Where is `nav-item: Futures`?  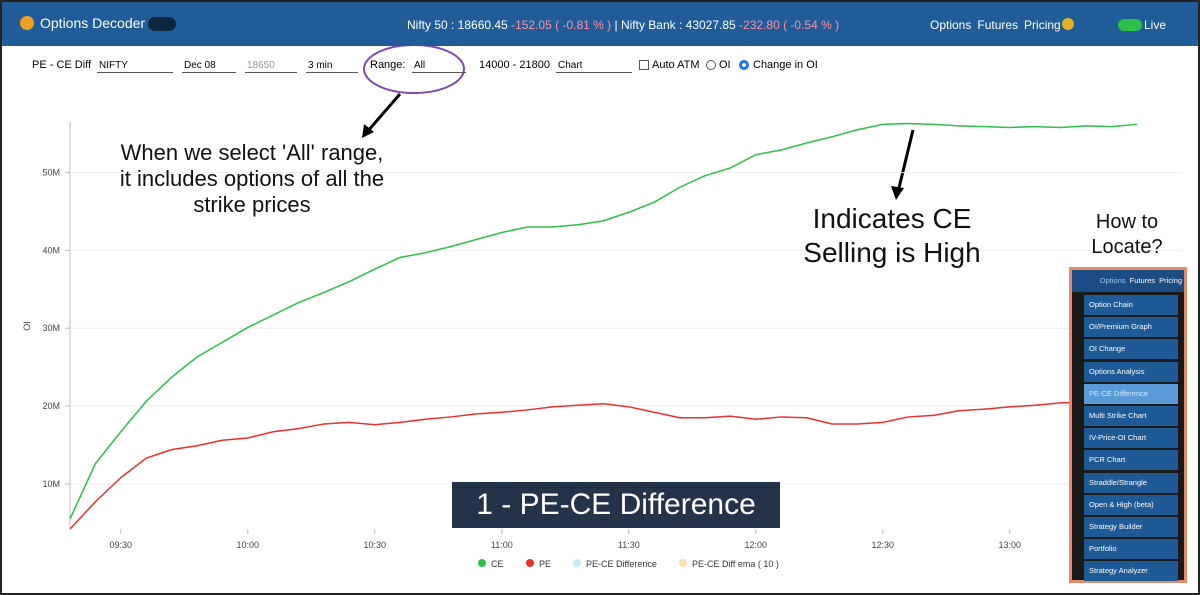
nav-item: Futures is located at coordinates (998, 25).